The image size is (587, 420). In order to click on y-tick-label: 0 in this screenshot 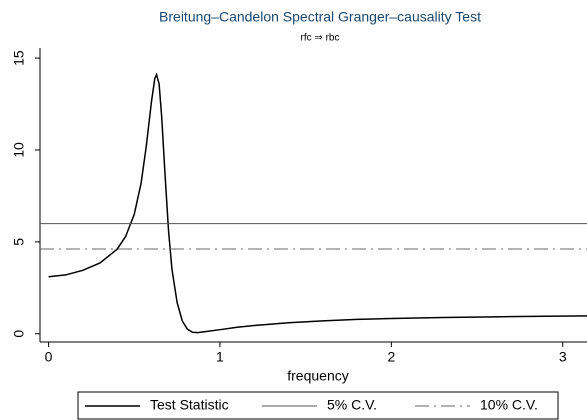, I will do `click(19, 334)`.